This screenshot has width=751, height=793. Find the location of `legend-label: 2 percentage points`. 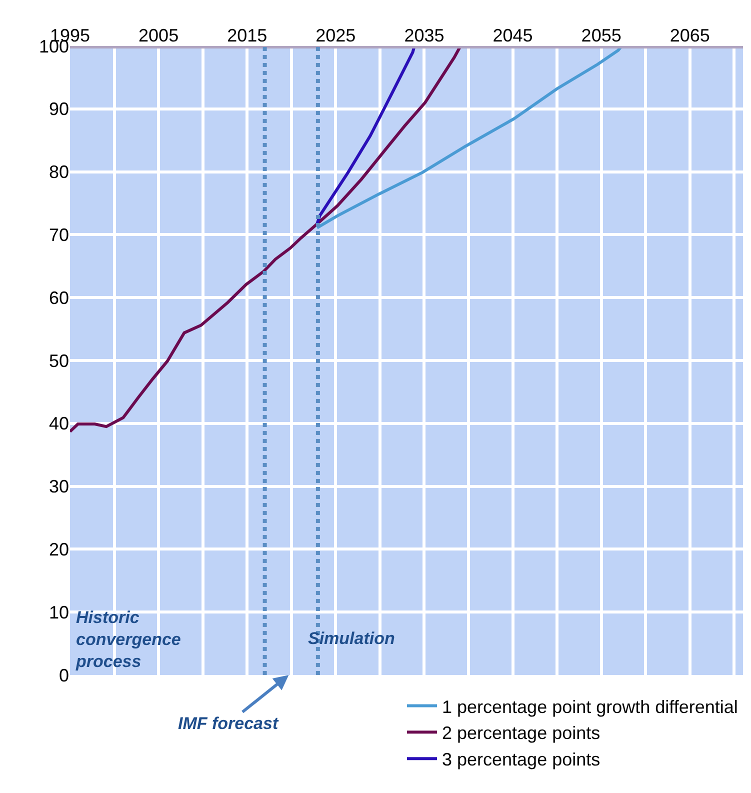

legend-label: 2 percentage points is located at coordinates (521, 733).